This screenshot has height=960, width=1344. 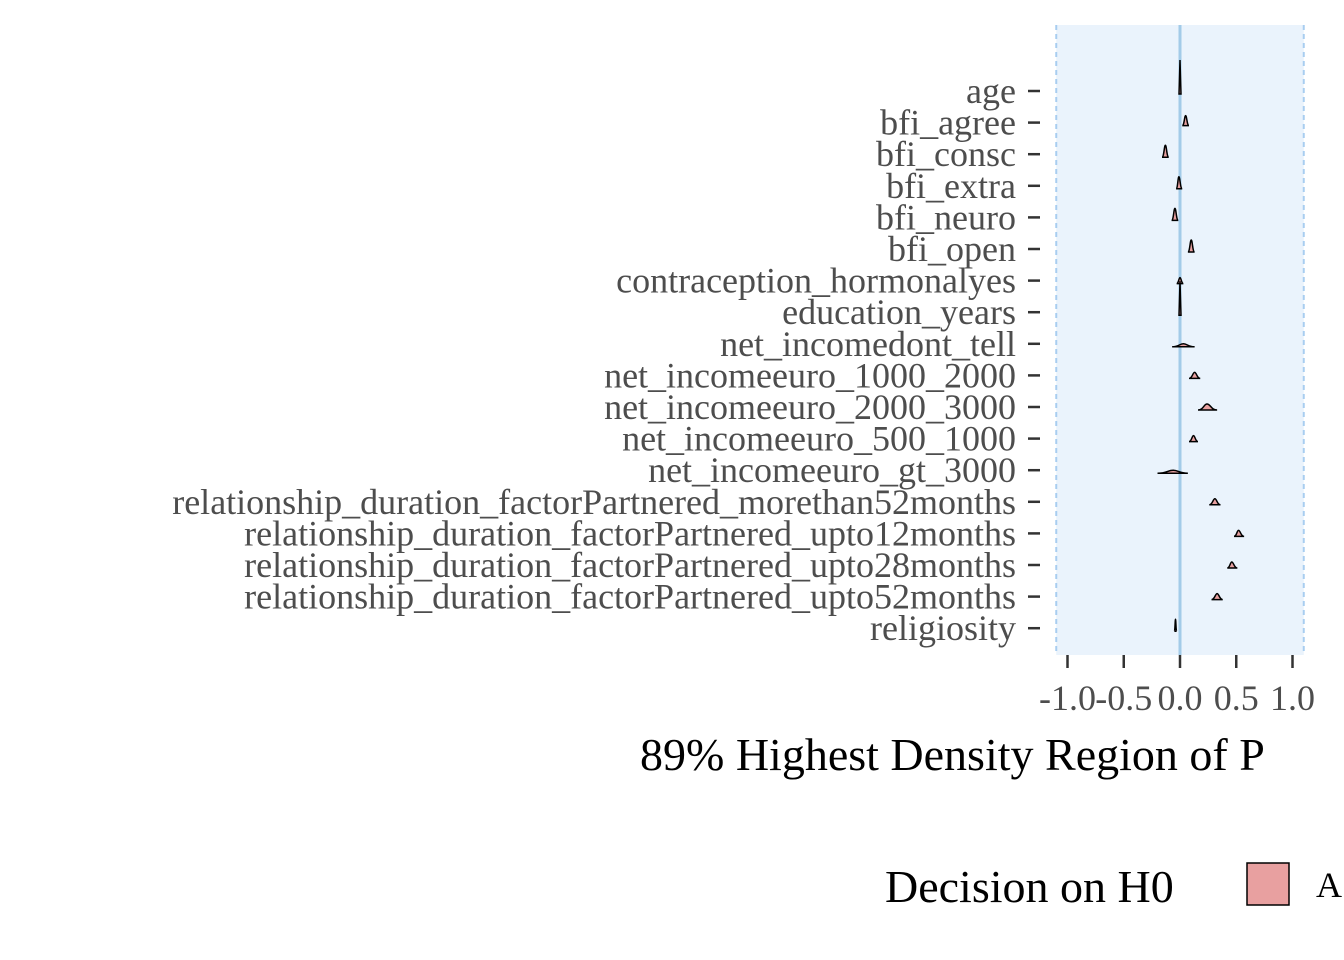 I want to click on density-education-years, so click(x=1180, y=298).